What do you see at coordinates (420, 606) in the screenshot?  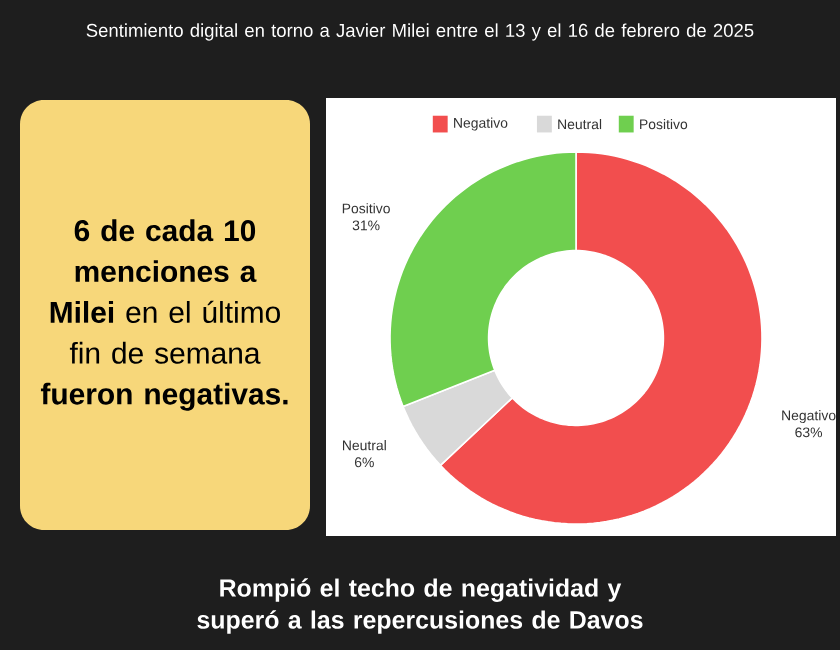 I see `text: Rompió el techo de negatividad y superó a las repercusiones de Davos` at bounding box center [420, 606].